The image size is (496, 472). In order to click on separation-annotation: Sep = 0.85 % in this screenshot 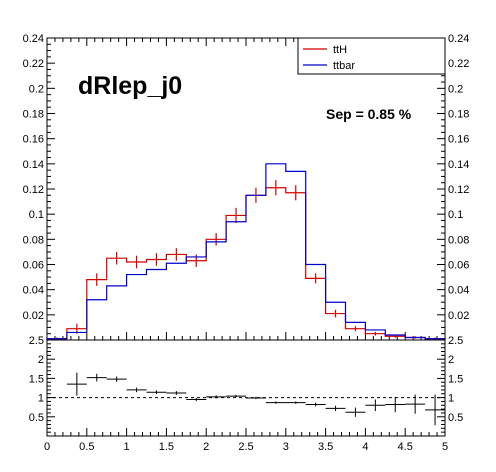, I will do `click(369, 114)`.